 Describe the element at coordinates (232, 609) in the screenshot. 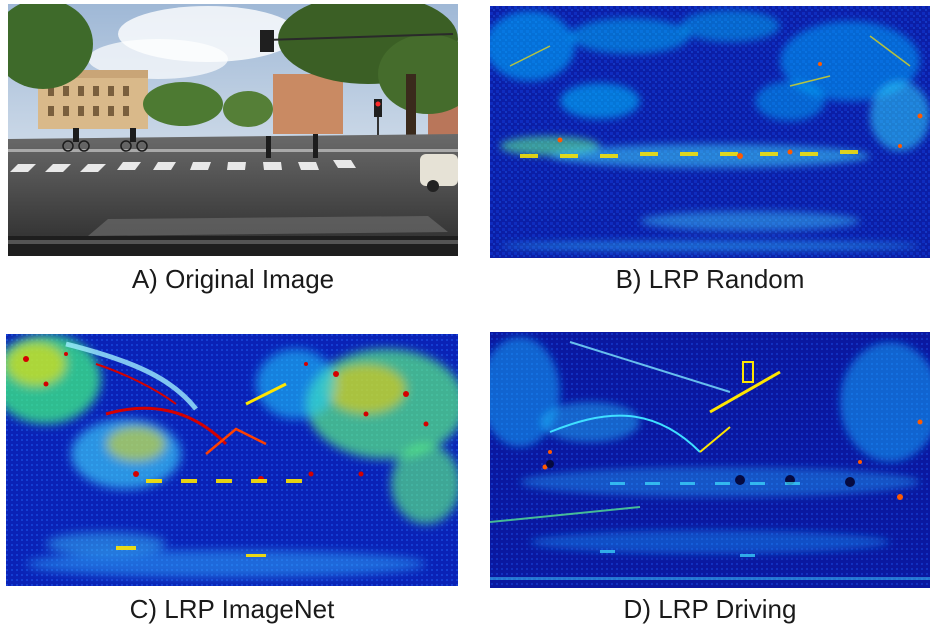

I see `caption-lrp-imagenet: C) LRP ImageNet` at that location.